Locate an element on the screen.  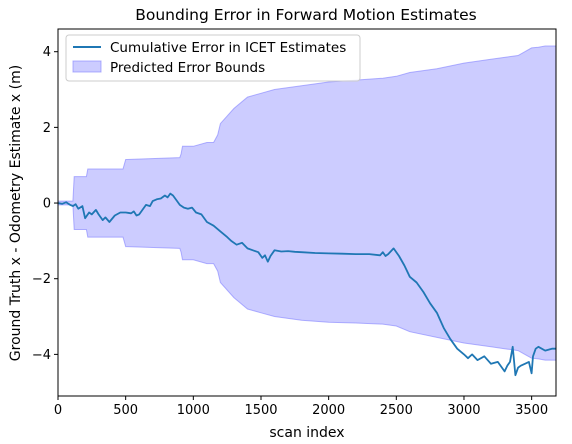
y-tick-label: 0 is located at coordinates (47, 204).